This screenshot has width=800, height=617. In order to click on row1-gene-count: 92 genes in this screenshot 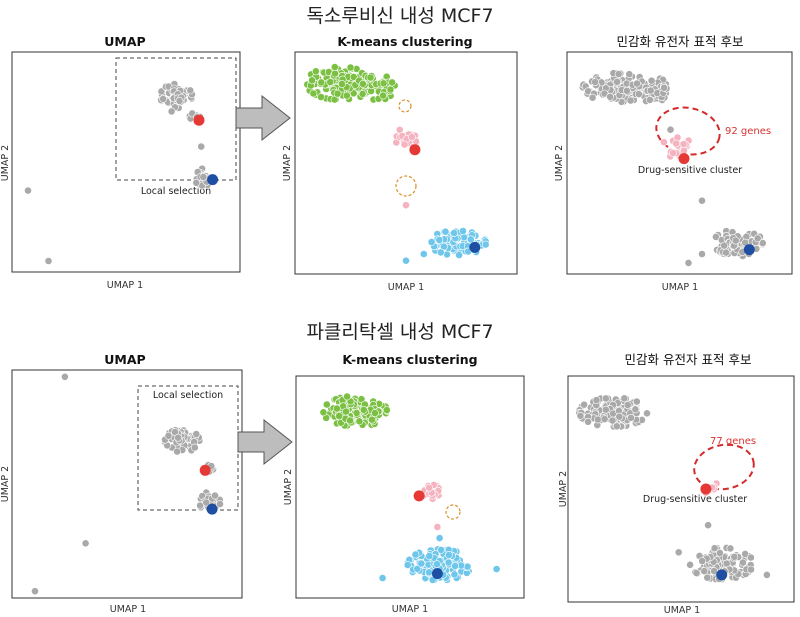, I will do `click(748, 131)`.